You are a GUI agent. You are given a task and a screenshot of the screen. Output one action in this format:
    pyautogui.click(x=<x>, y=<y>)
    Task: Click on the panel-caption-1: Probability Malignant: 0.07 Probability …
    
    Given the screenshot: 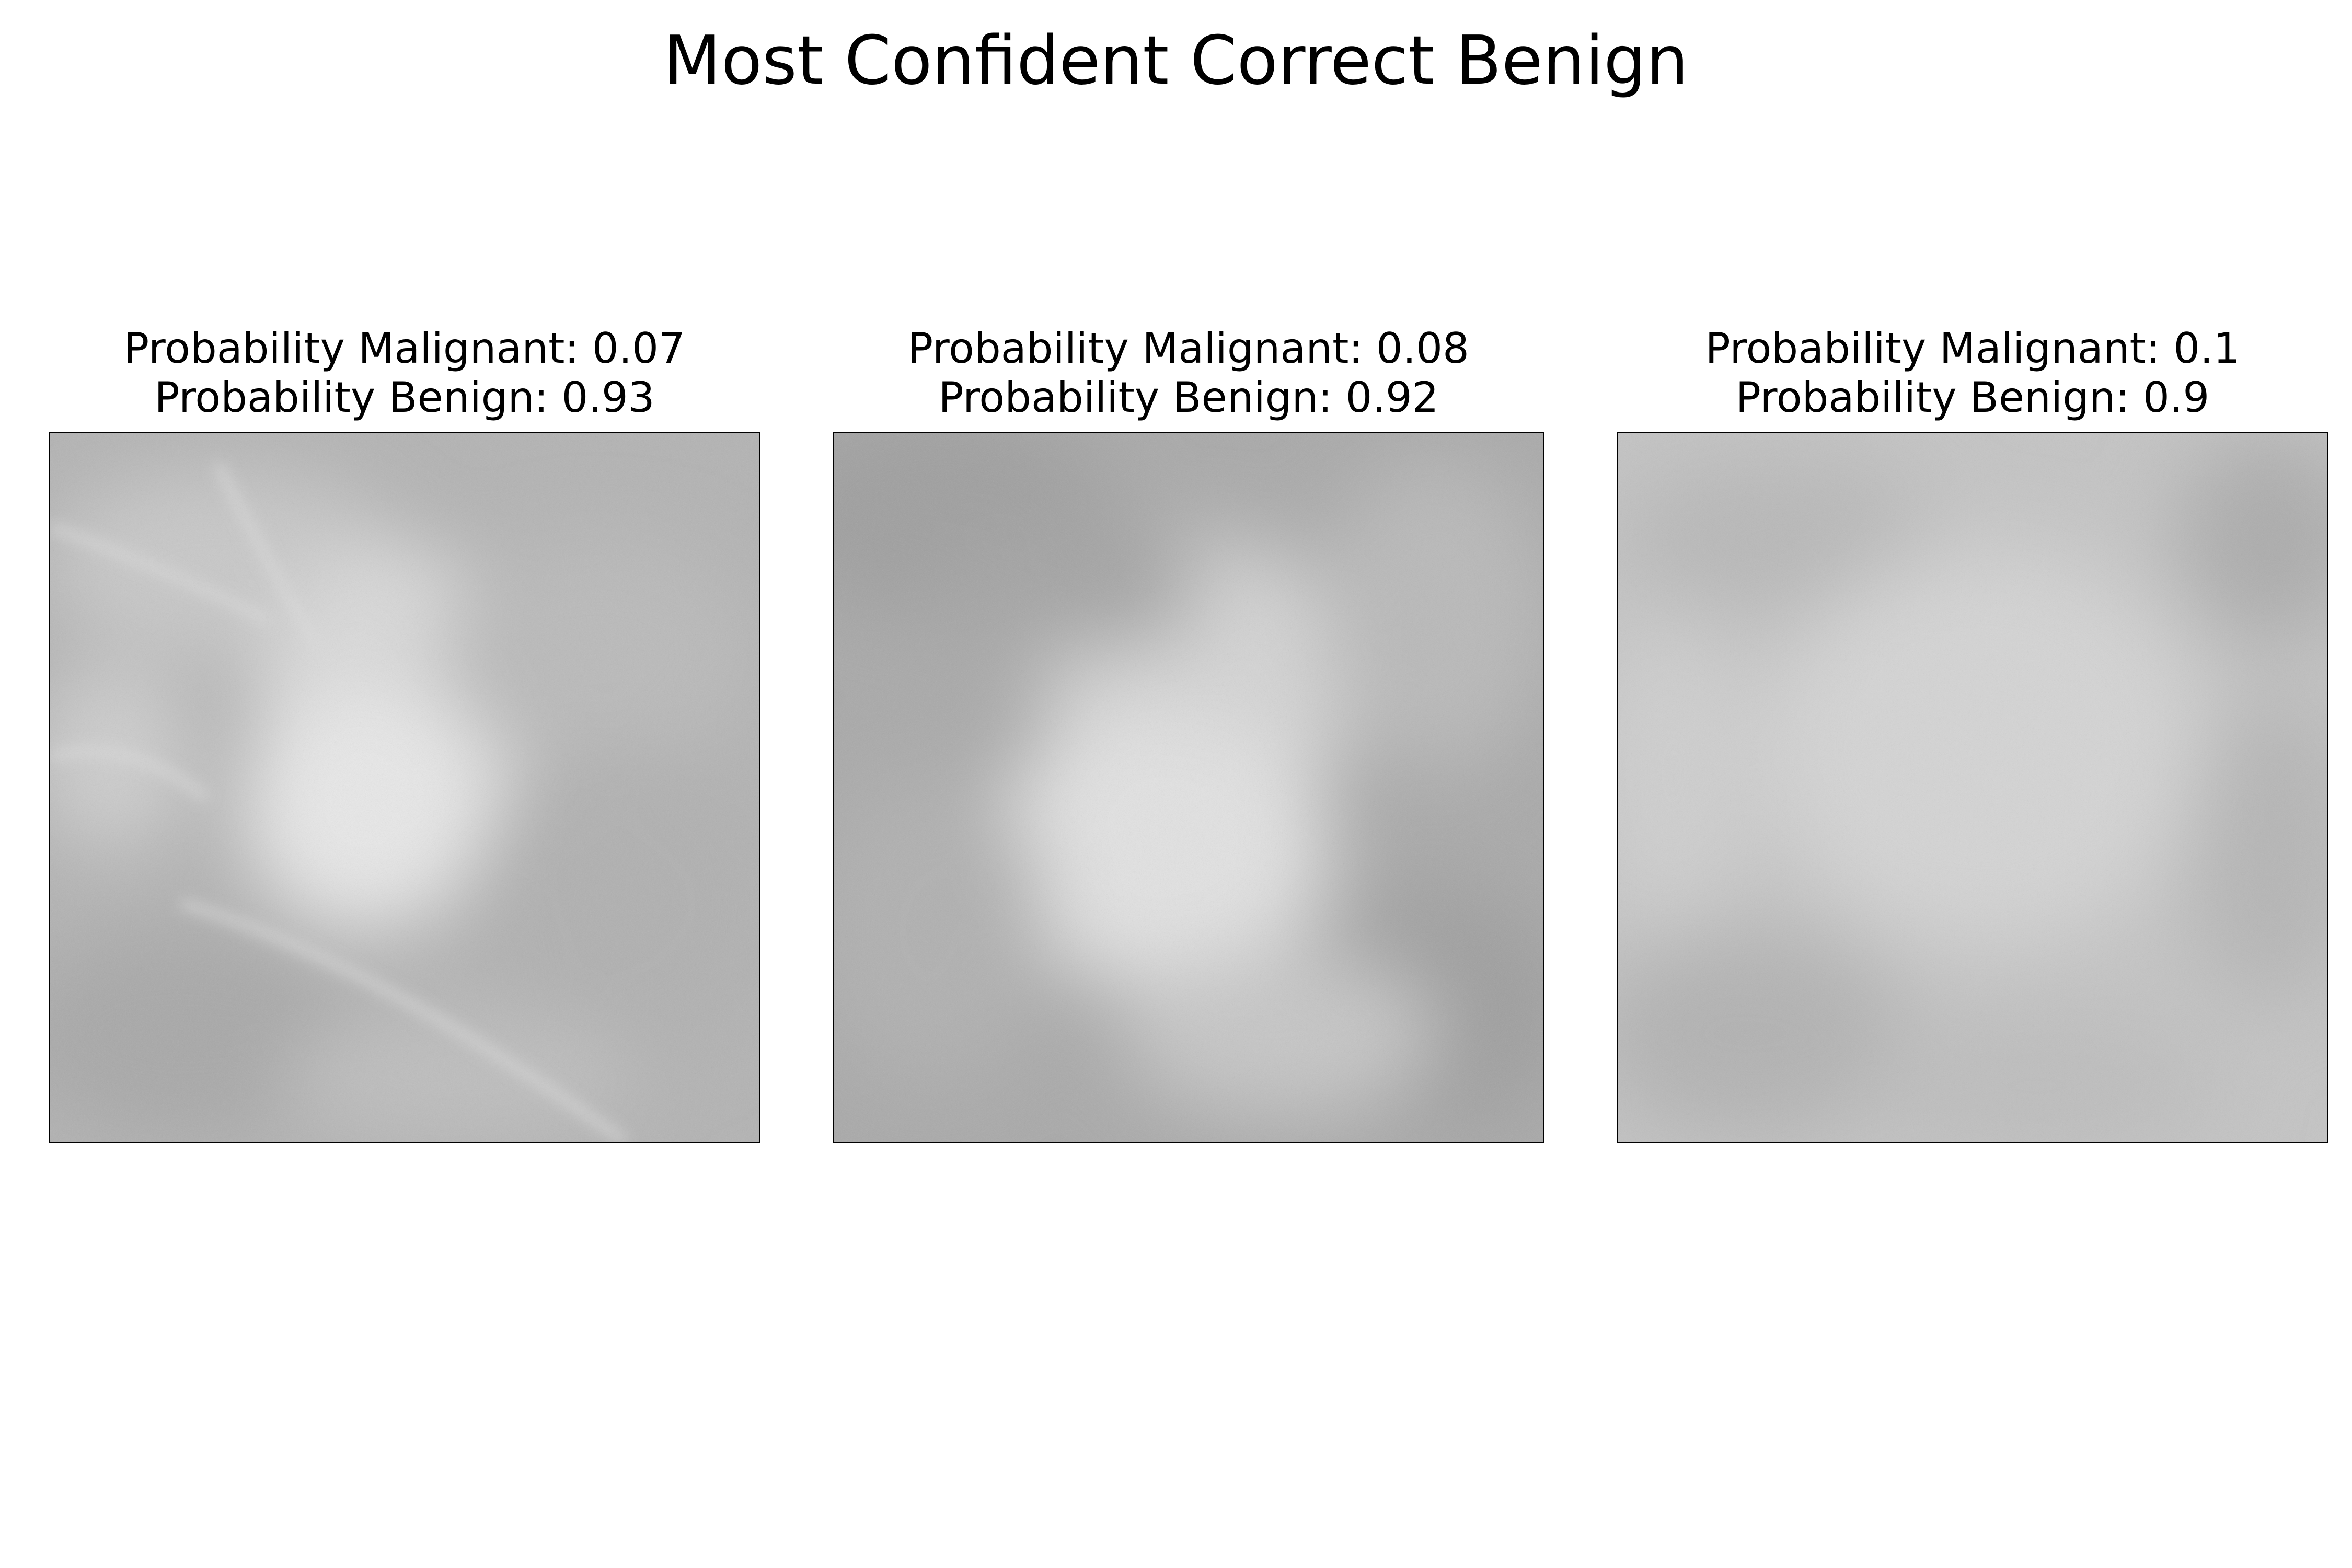 What is the action you would take?
    pyautogui.click(x=404, y=373)
    